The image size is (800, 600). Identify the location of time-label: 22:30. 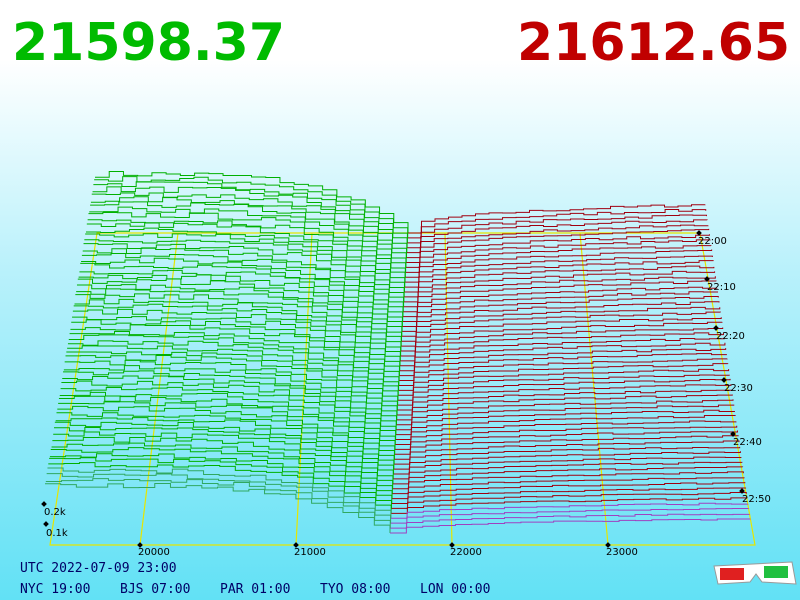
(738, 388).